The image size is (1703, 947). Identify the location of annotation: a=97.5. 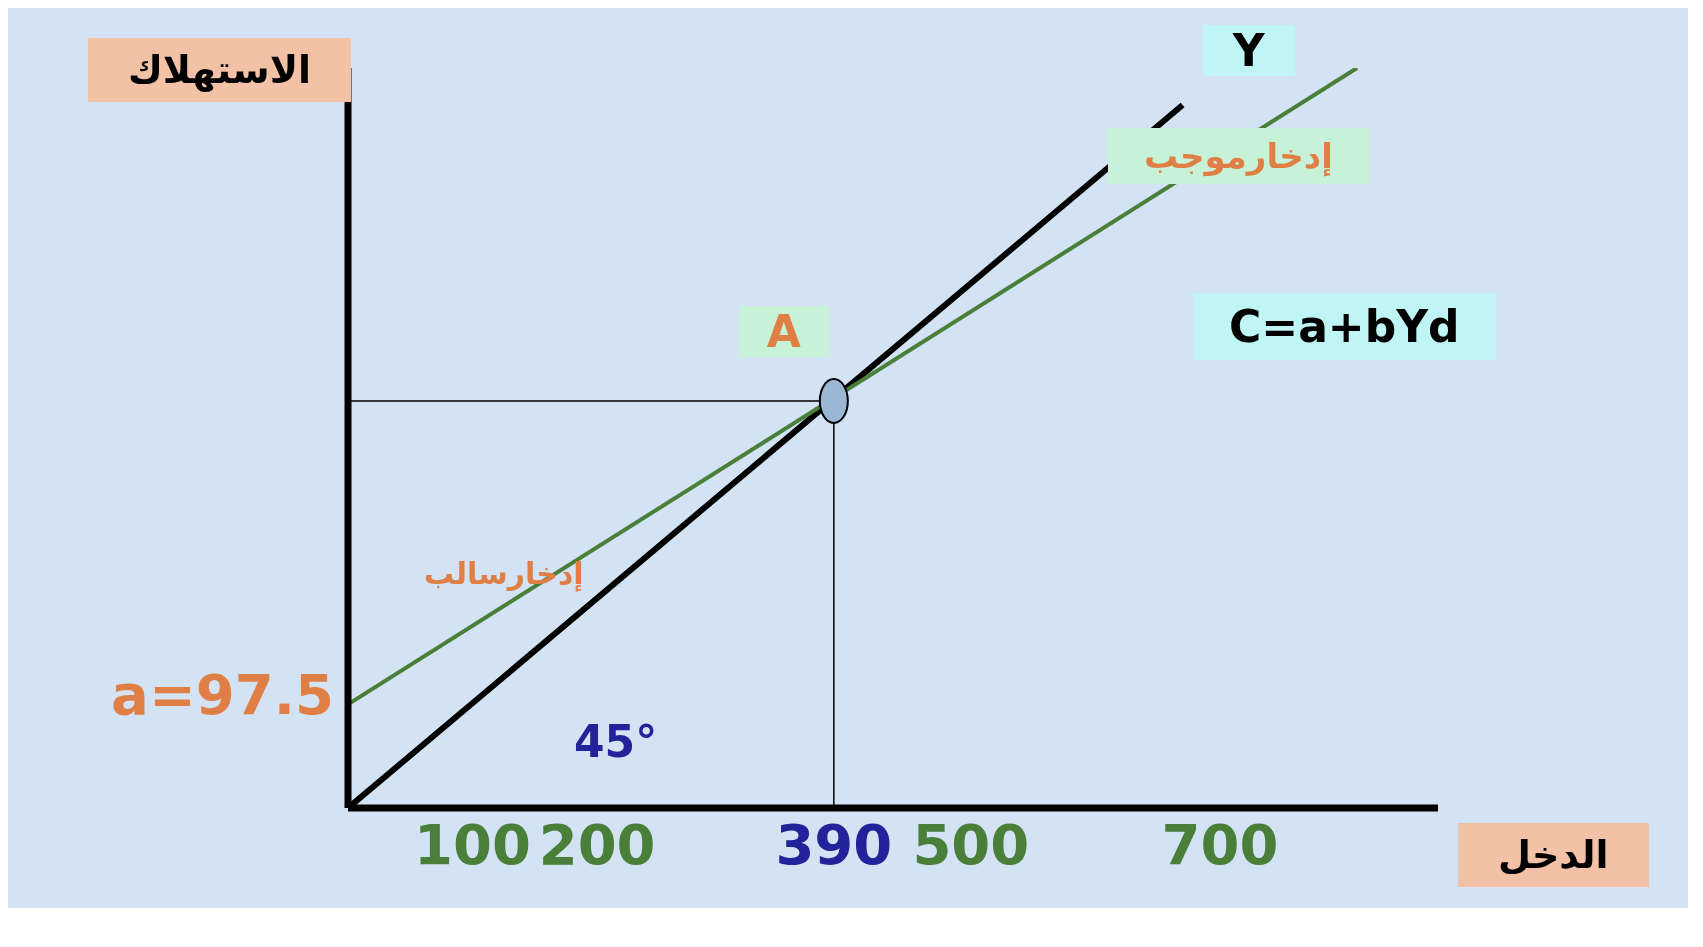
(222, 695).